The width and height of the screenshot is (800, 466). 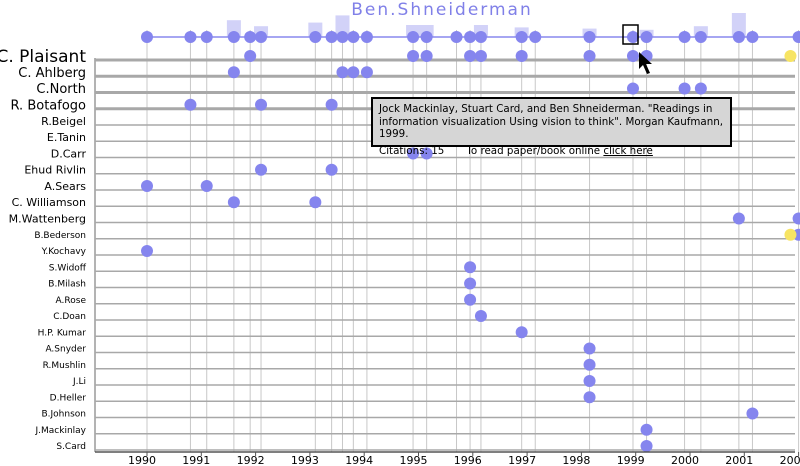 I want to click on coauthor-name: A.Sears, so click(x=65, y=186).